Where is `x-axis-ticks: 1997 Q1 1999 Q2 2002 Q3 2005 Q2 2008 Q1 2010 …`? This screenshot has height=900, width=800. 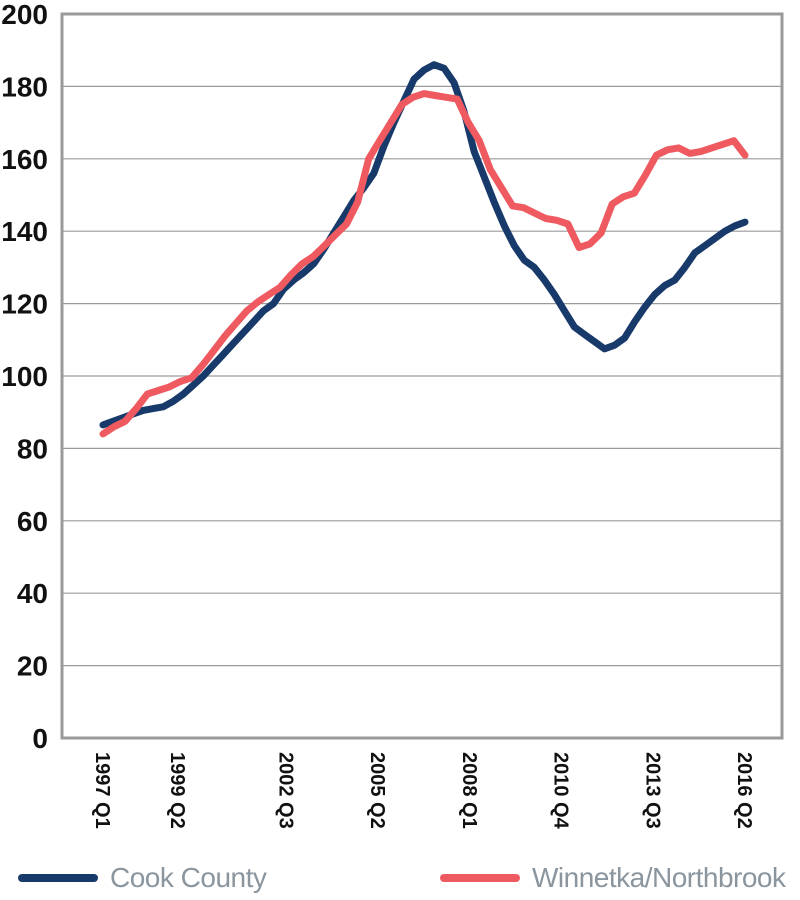
x-axis-ticks: 1997 Q1 1999 Q2 2002 Q3 2005 Q2 2008 Q1 2010 … is located at coordinates (423, 791).